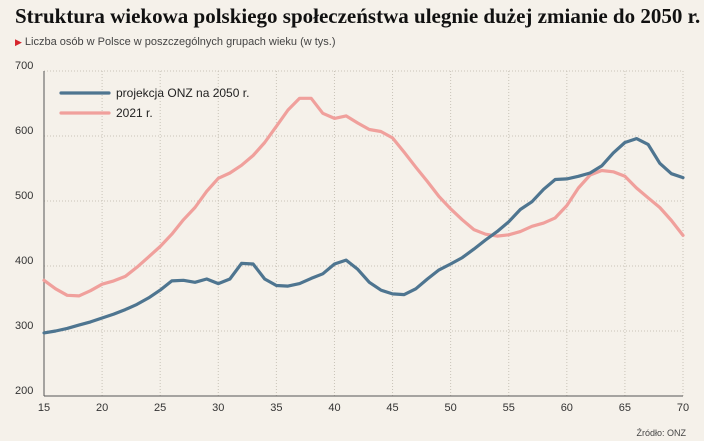  I want to click on x-tick-label-20: 20, so click(102, 408).